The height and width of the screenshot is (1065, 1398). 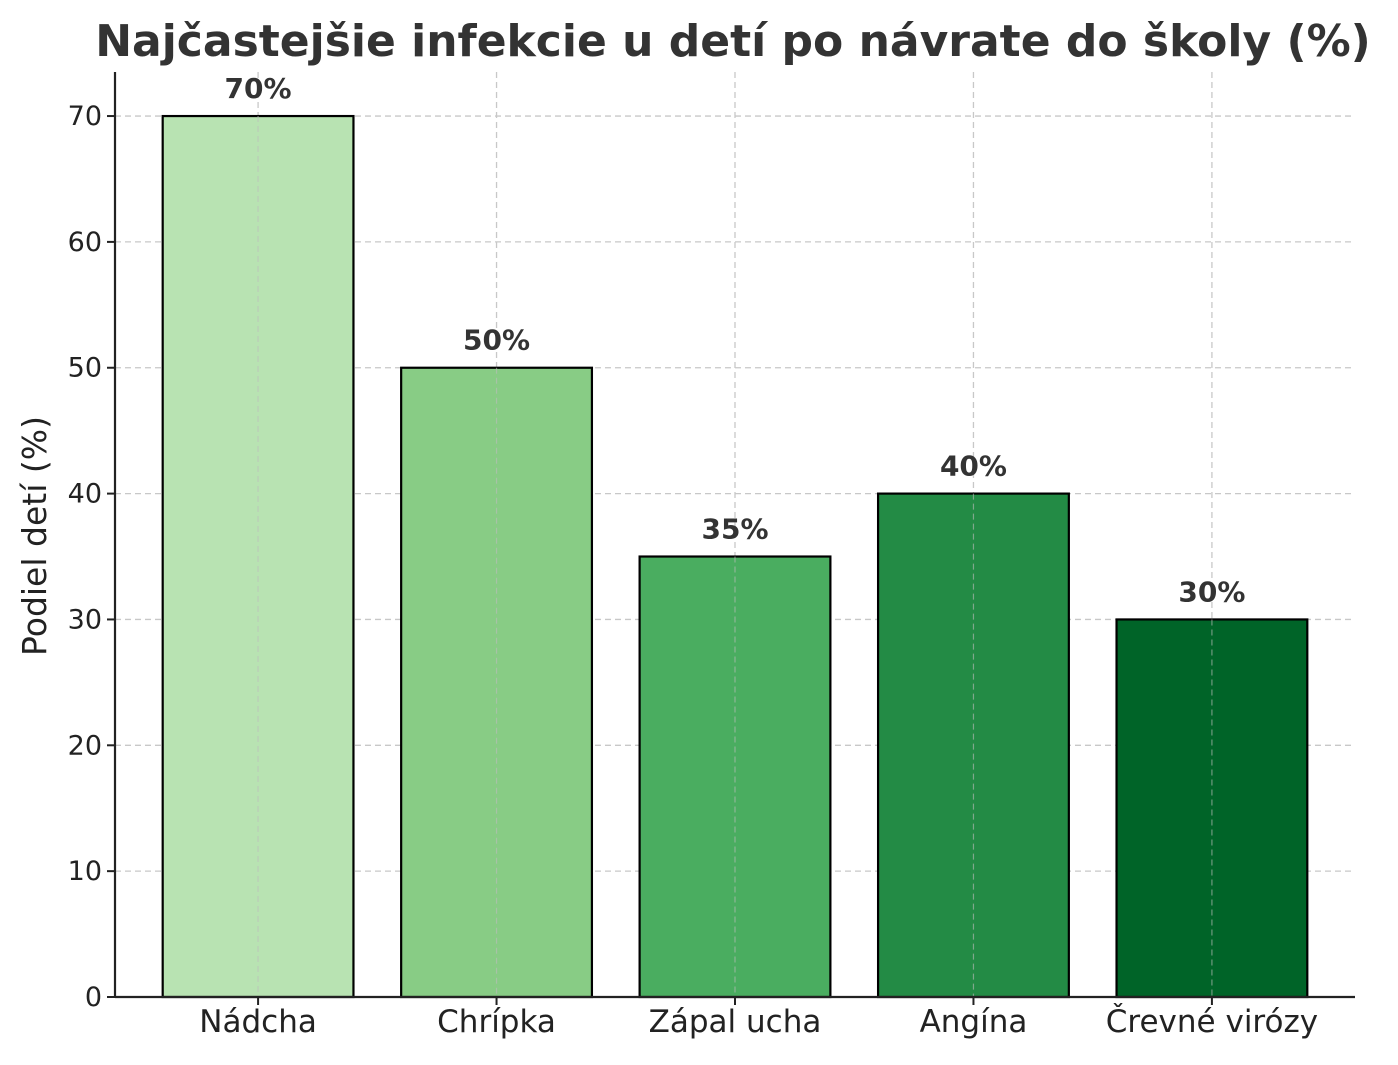 What do you see at coordinates (85, 745) in the screenshot?
I see `y-tick-label: 20` at bounding box center [85, 745].